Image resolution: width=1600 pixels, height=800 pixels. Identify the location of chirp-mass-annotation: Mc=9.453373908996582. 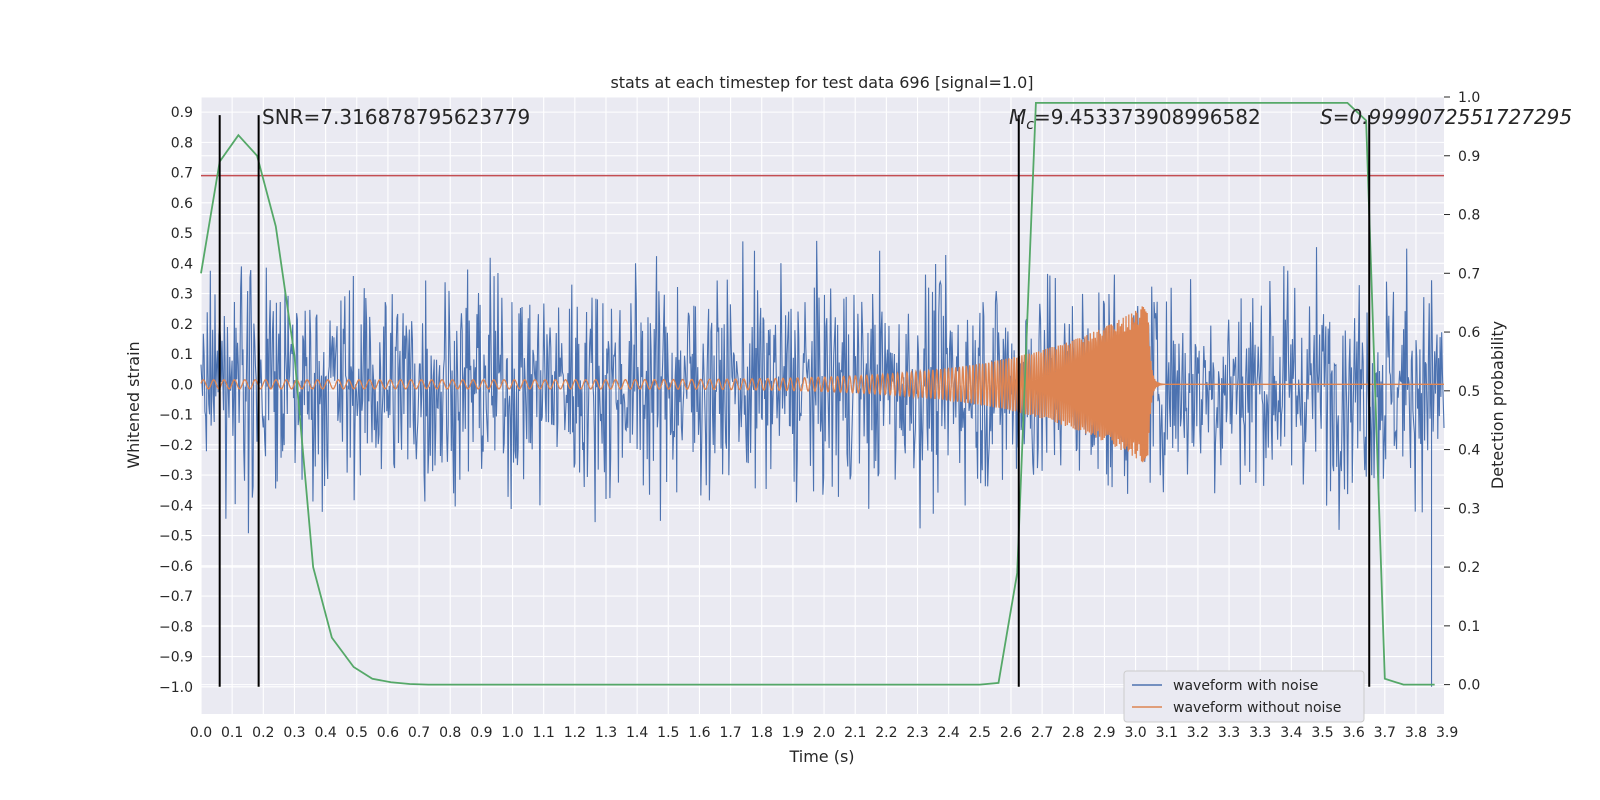
(1135, 119).